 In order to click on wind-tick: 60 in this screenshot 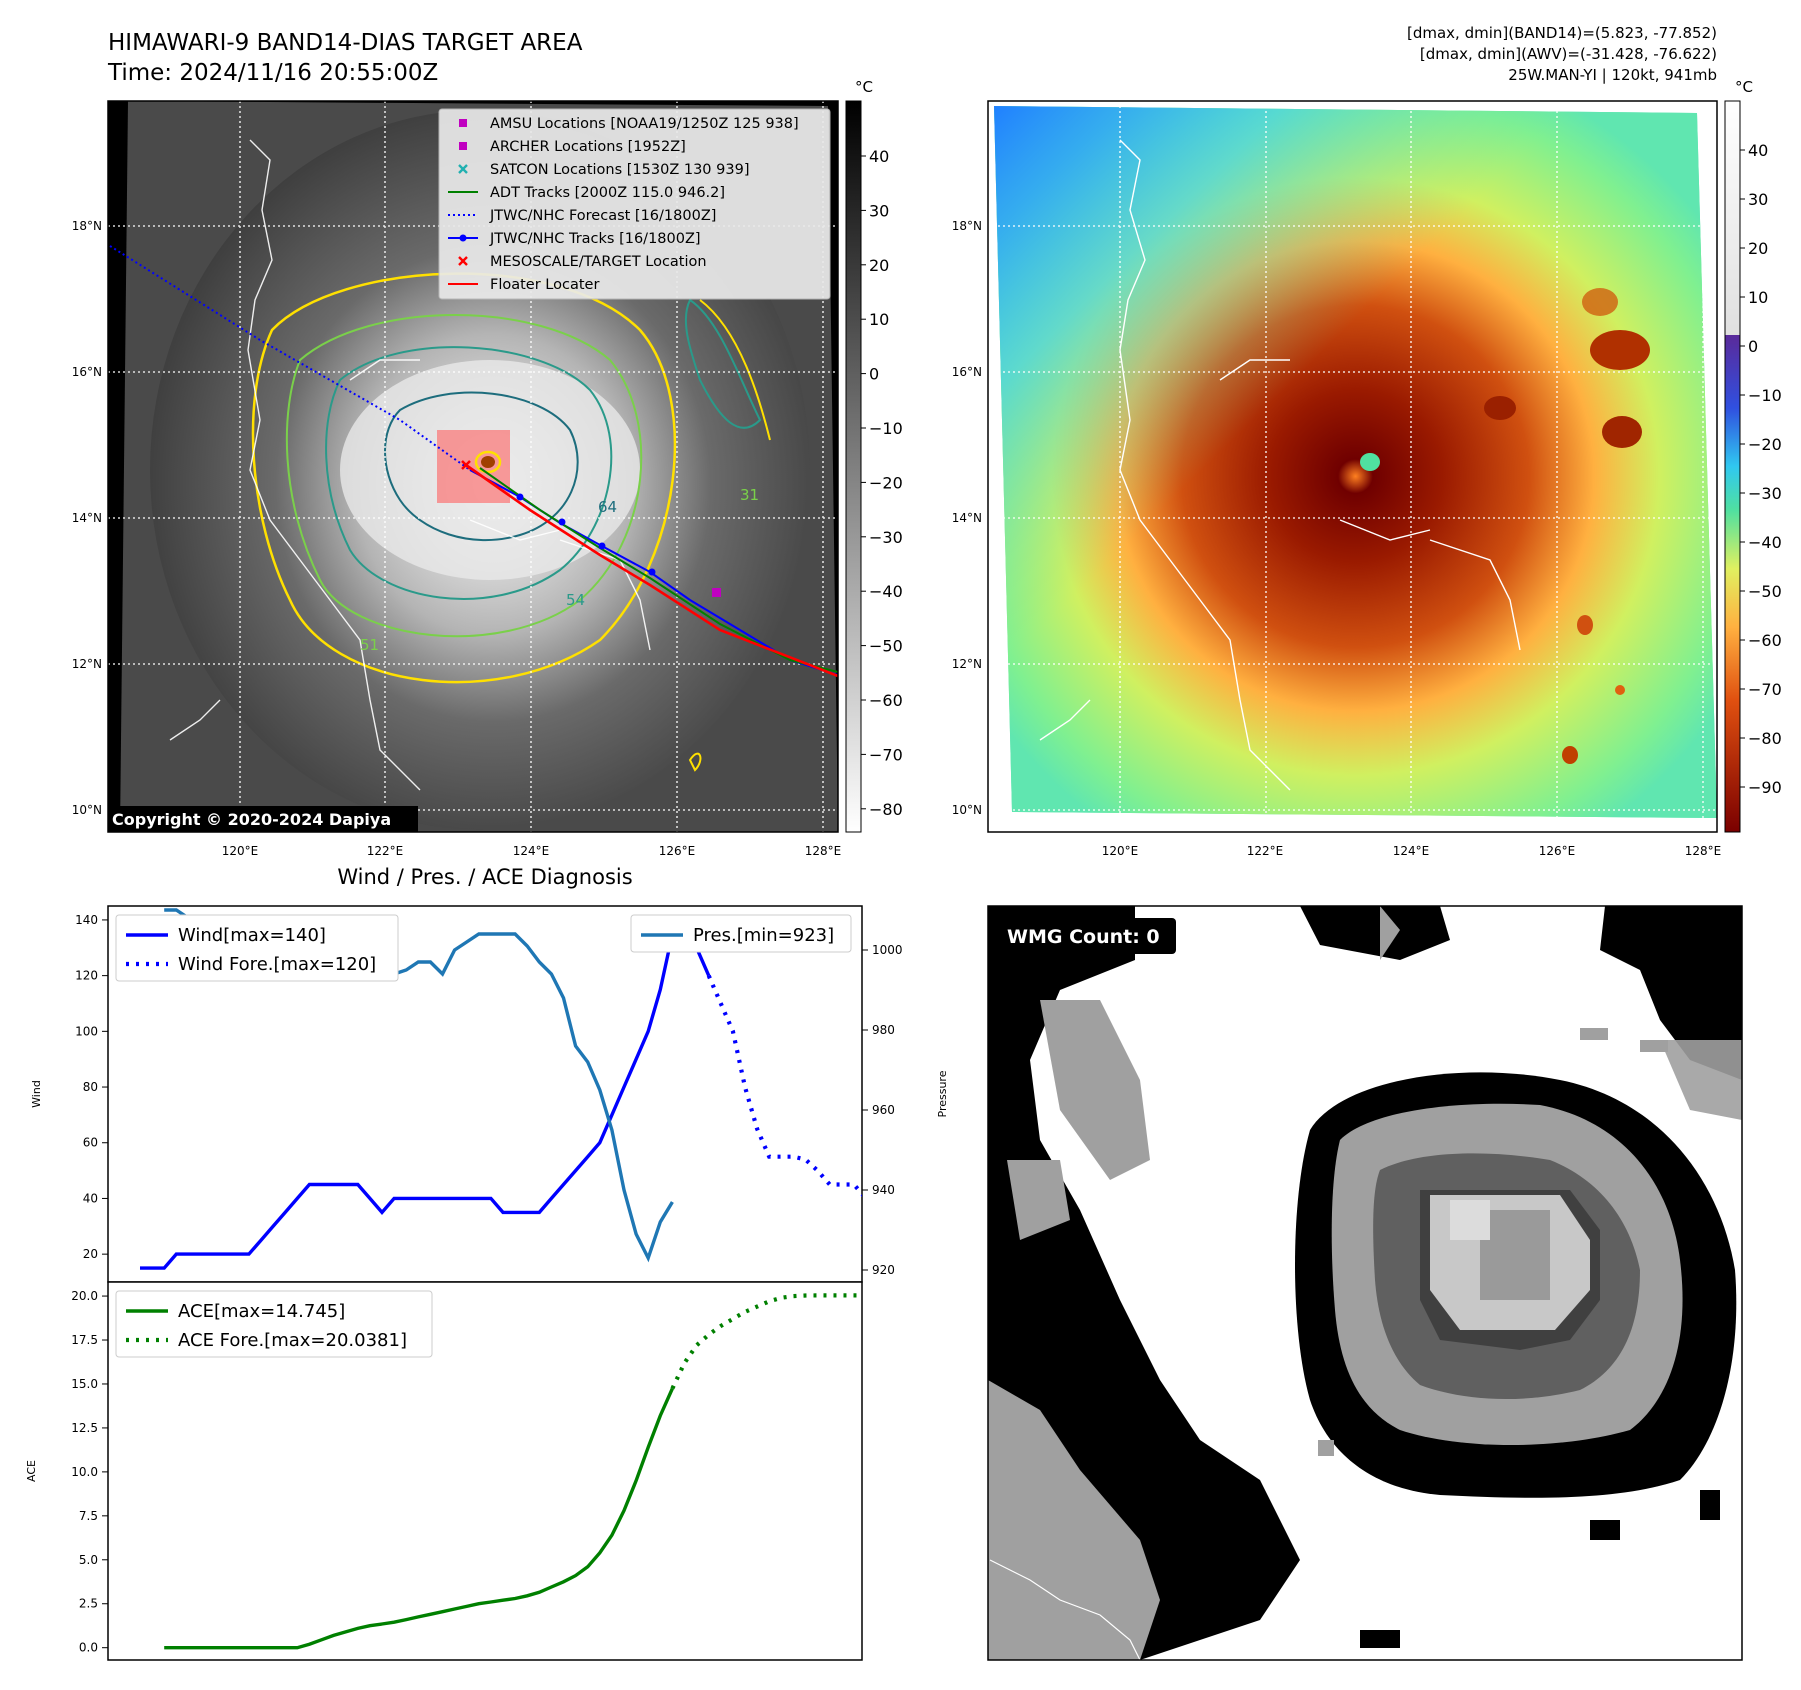, I will do `click(90, 1143)`.